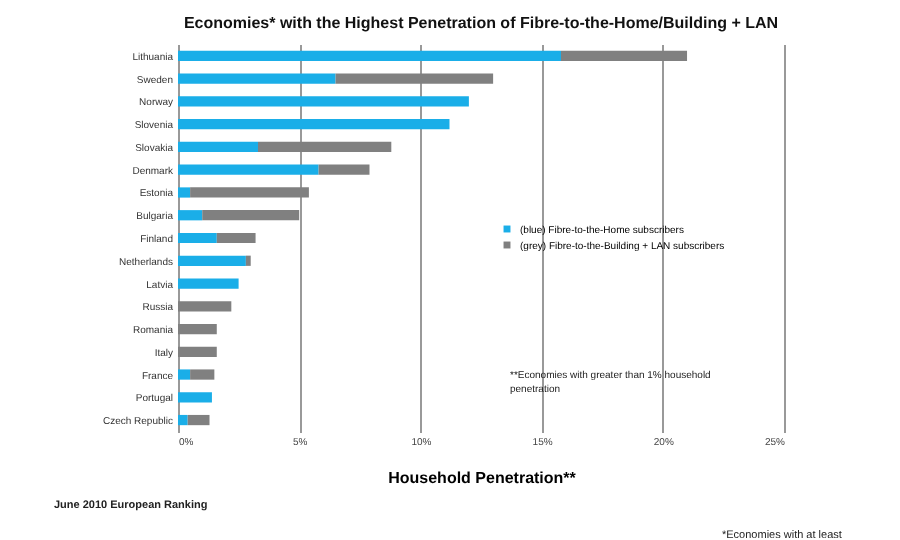 The height and width of the screenshot is (540, 900). Describe the element at coordinates (481, 23) in the screenshot. I see `chart-title: Economies* with the Highest Penetration of Fibre-to-the-Home/Building + LAN` at that location.